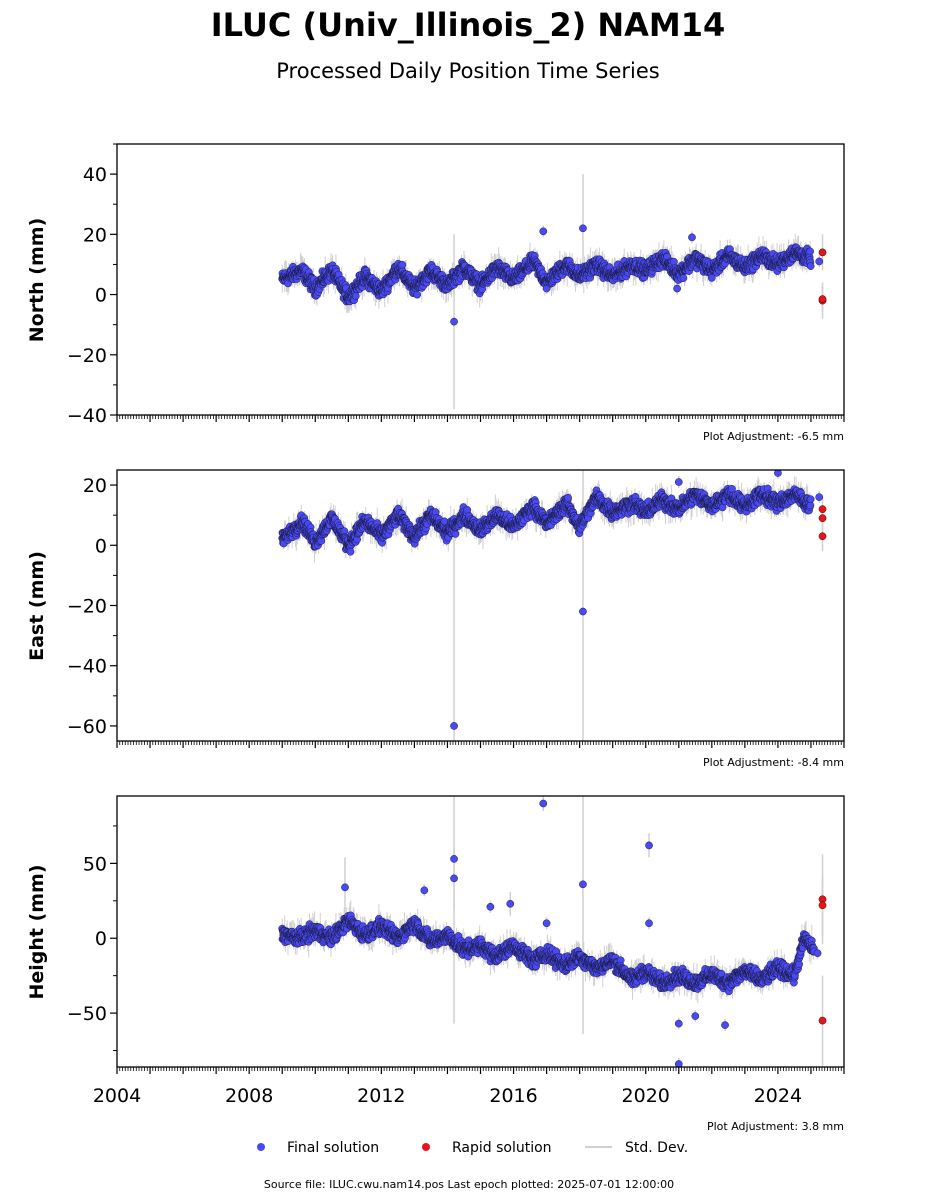  I want to click on y-tick-label: −40, so click(87, 416).